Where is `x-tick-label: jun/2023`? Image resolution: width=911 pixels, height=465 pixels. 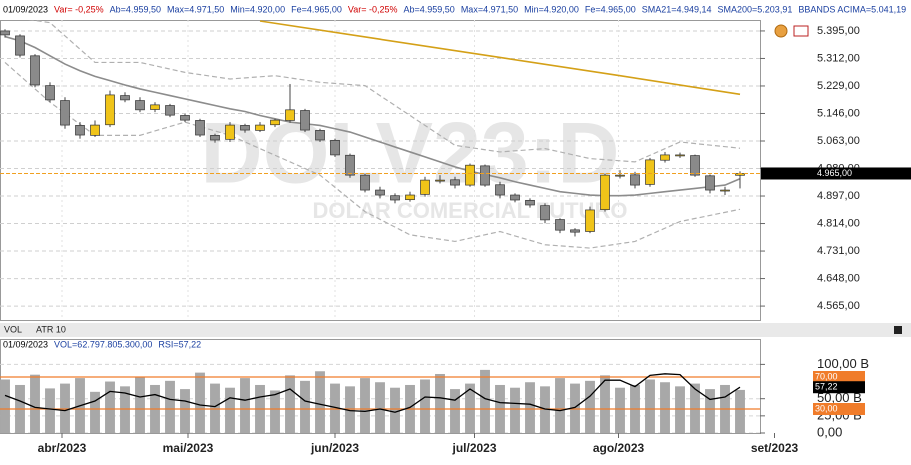 x-tick-label: jun/2023 is located at coordinates (334, 448).